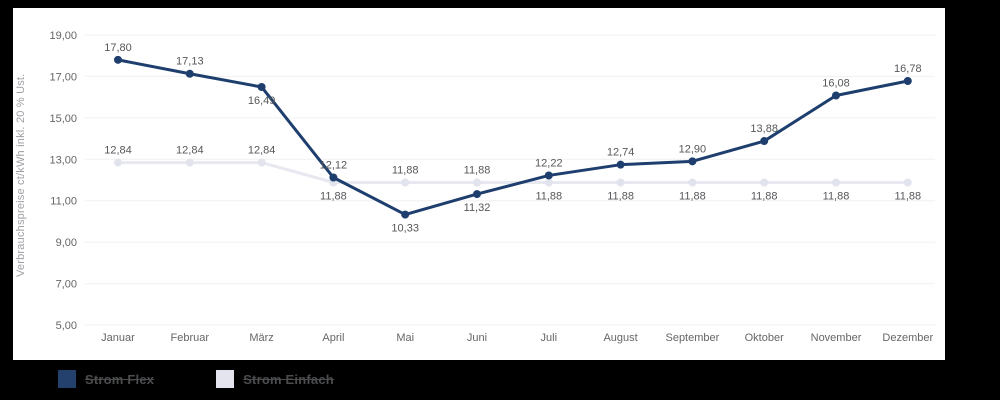  I want to click on y-tick-label: 19,00, so click(63, 36).